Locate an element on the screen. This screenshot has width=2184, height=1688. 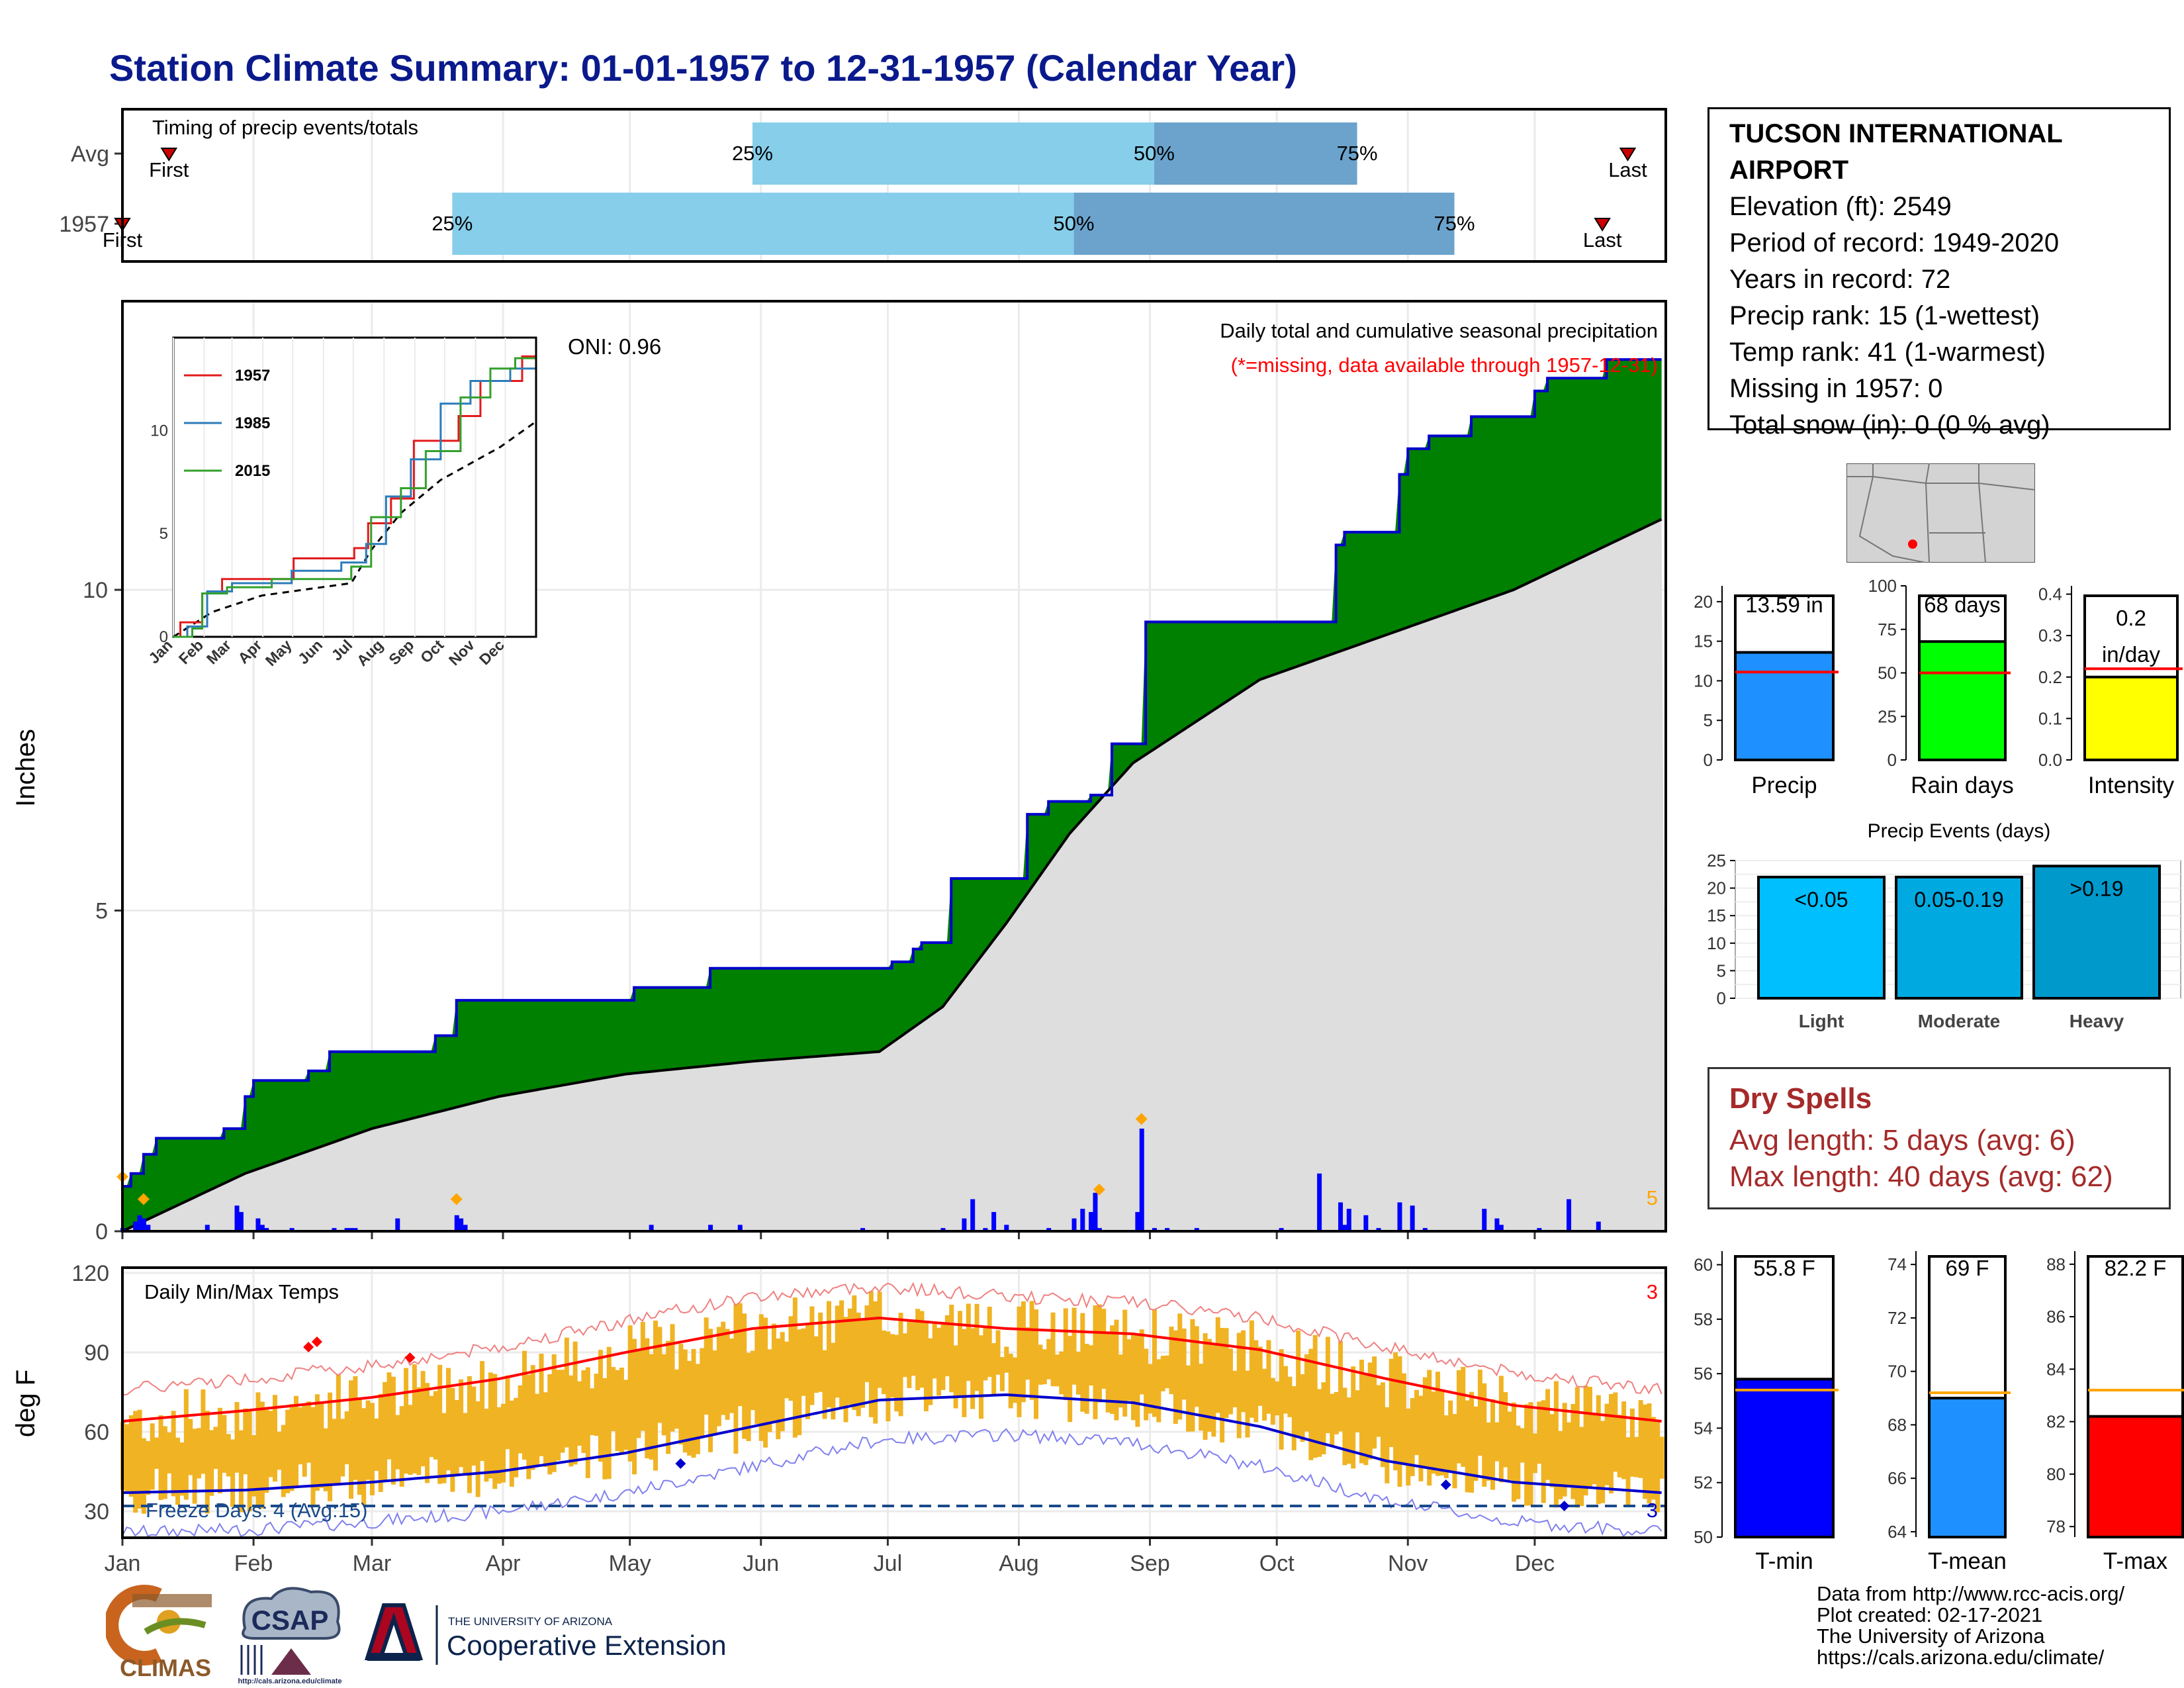
event-bar-range-label: 0.05-0.19 is located at coordinates (1959, 900).